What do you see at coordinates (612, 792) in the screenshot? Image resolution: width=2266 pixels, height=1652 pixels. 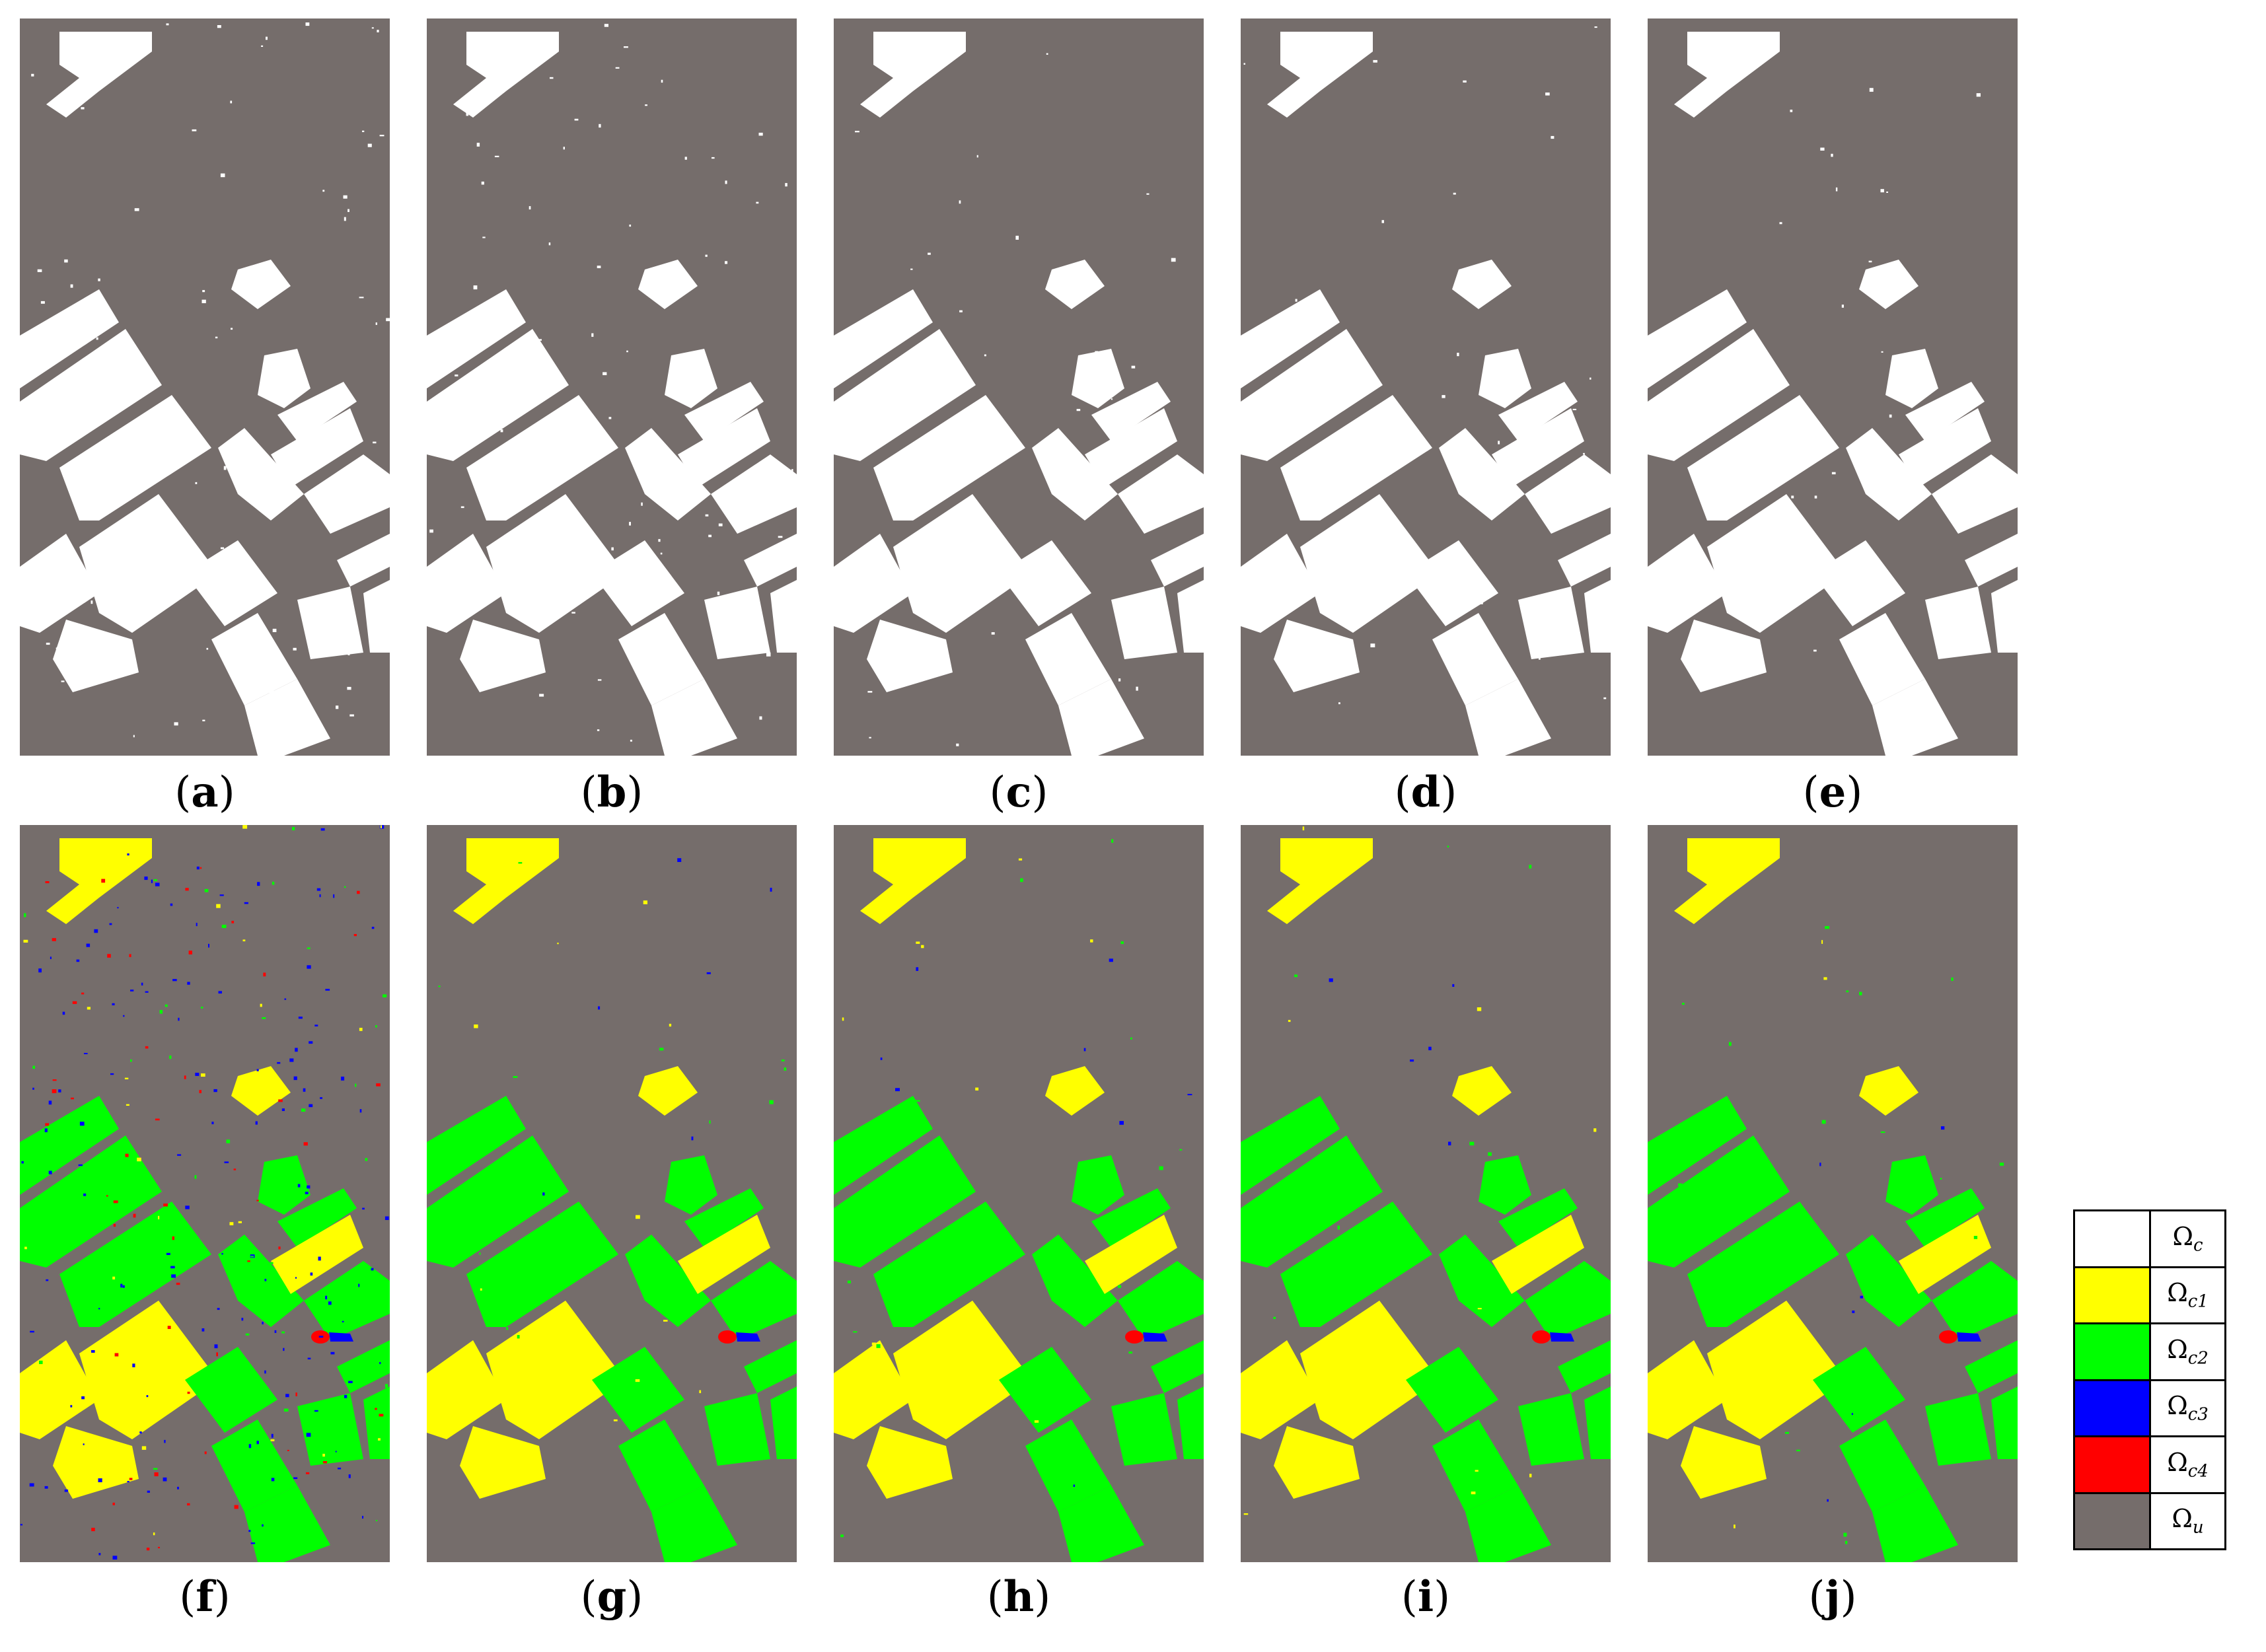 I see `panel-letter: b` at bounding box center [612, 792].